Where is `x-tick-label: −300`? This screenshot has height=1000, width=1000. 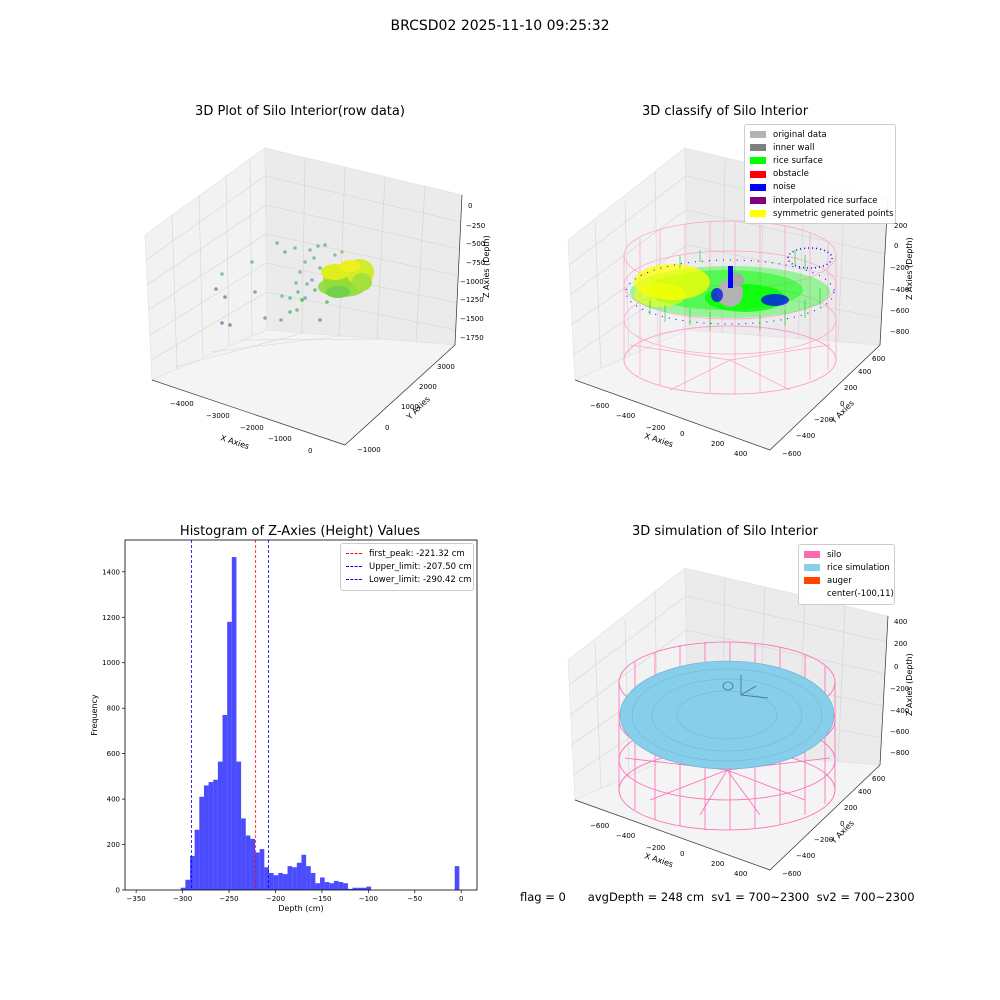 x-tick-label: −300 is located at coordinates (182, 899).